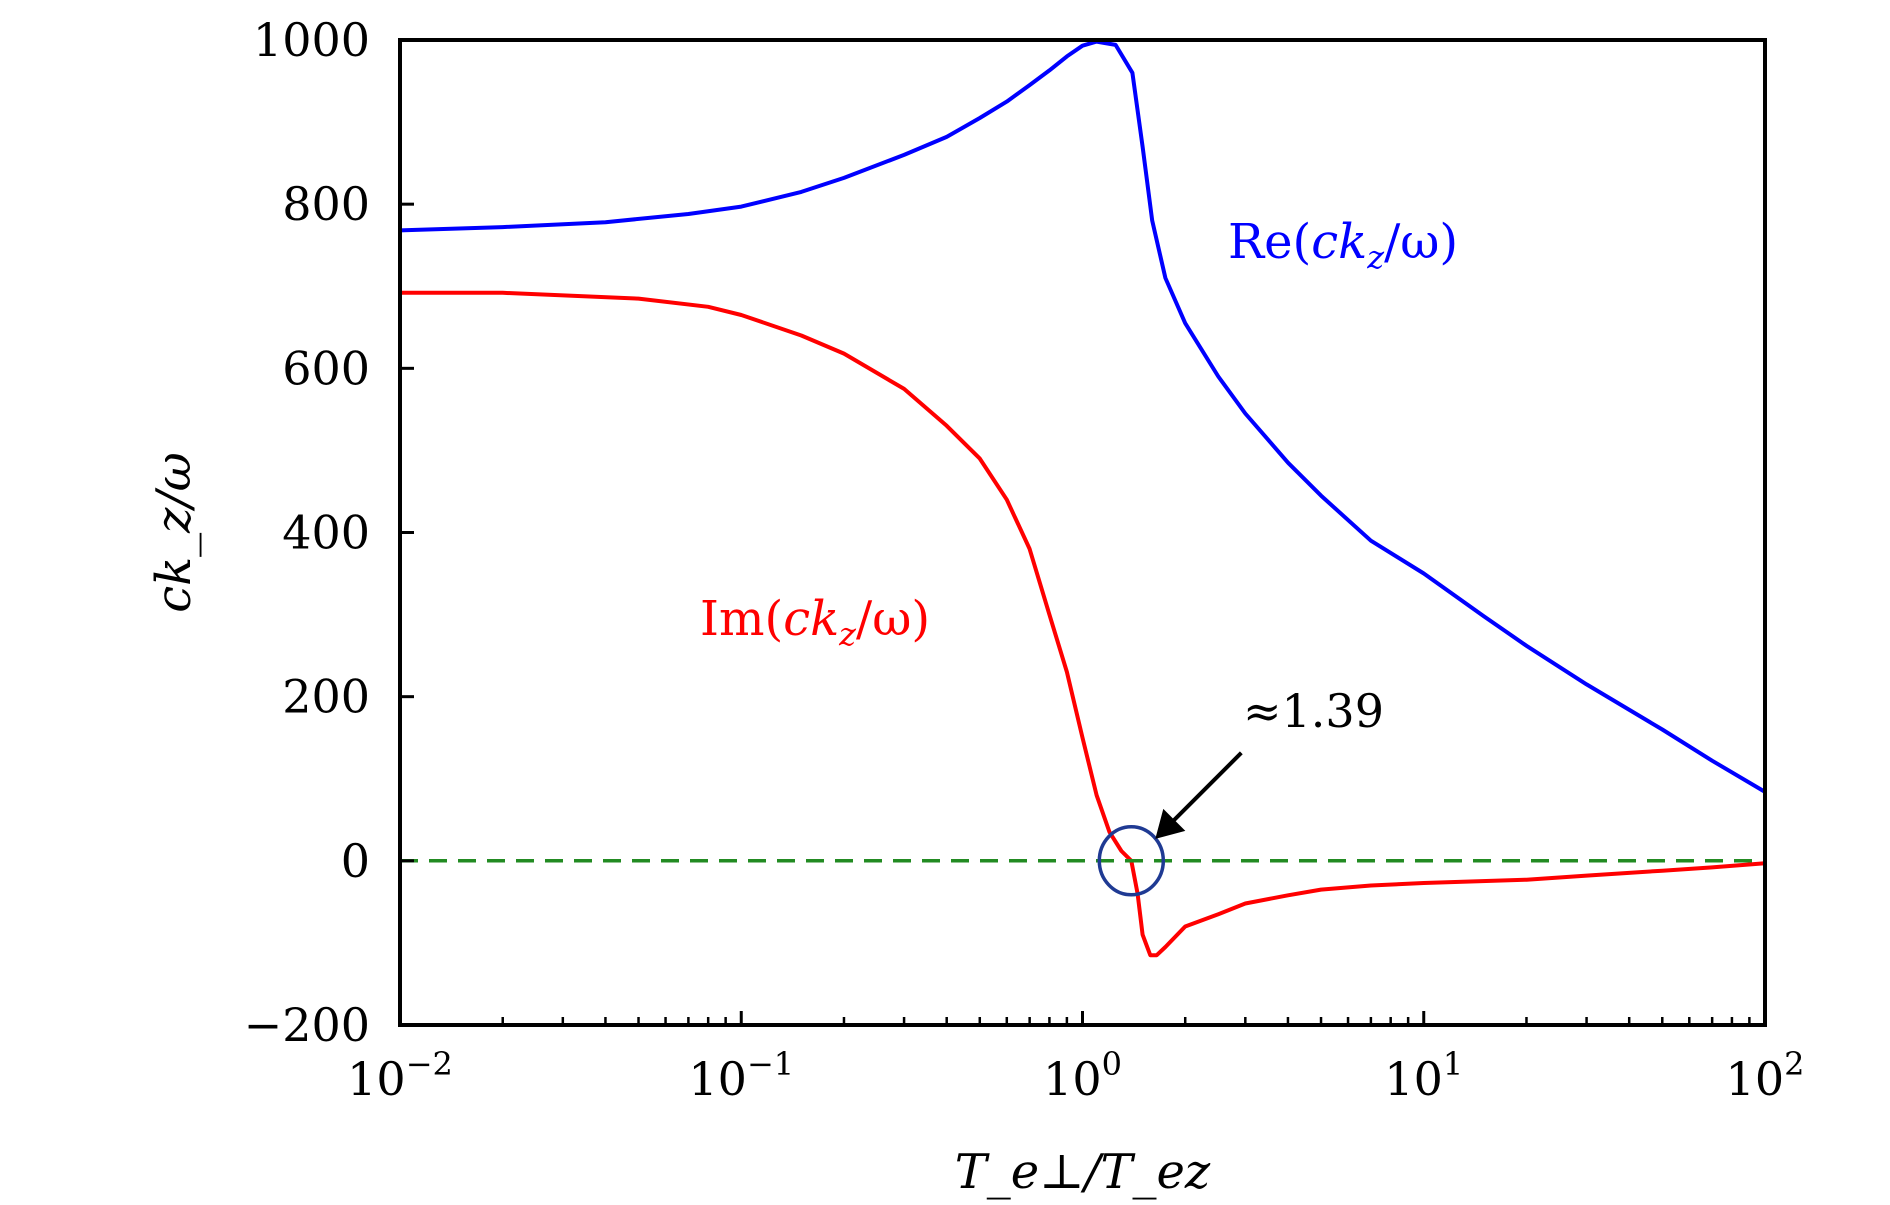  What do you see at coordinates (355, 861) in the screenshot?
I see `y-tick-label: 0` at bounding box center [355, 861].